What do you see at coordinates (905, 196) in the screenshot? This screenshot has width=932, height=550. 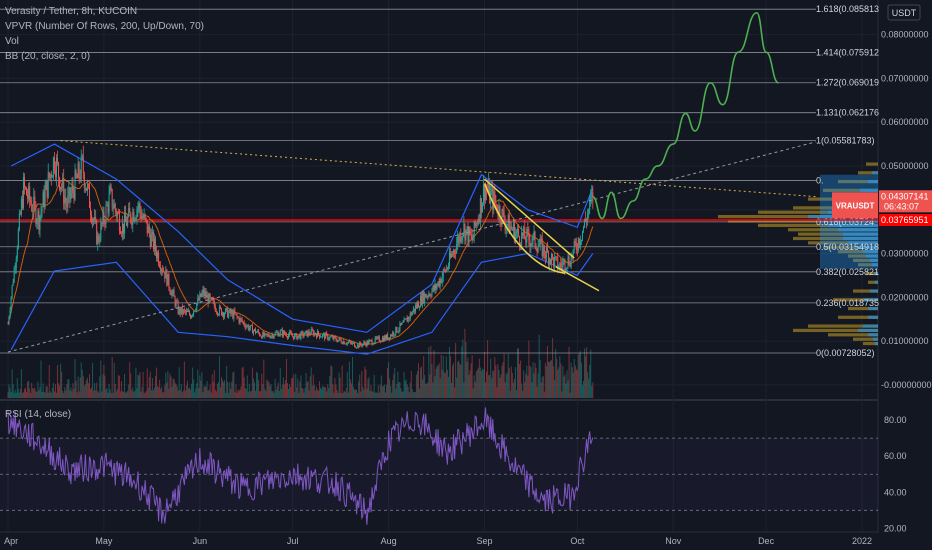 I see `current-price: 0.04307141` at bounding box center [905, 196].